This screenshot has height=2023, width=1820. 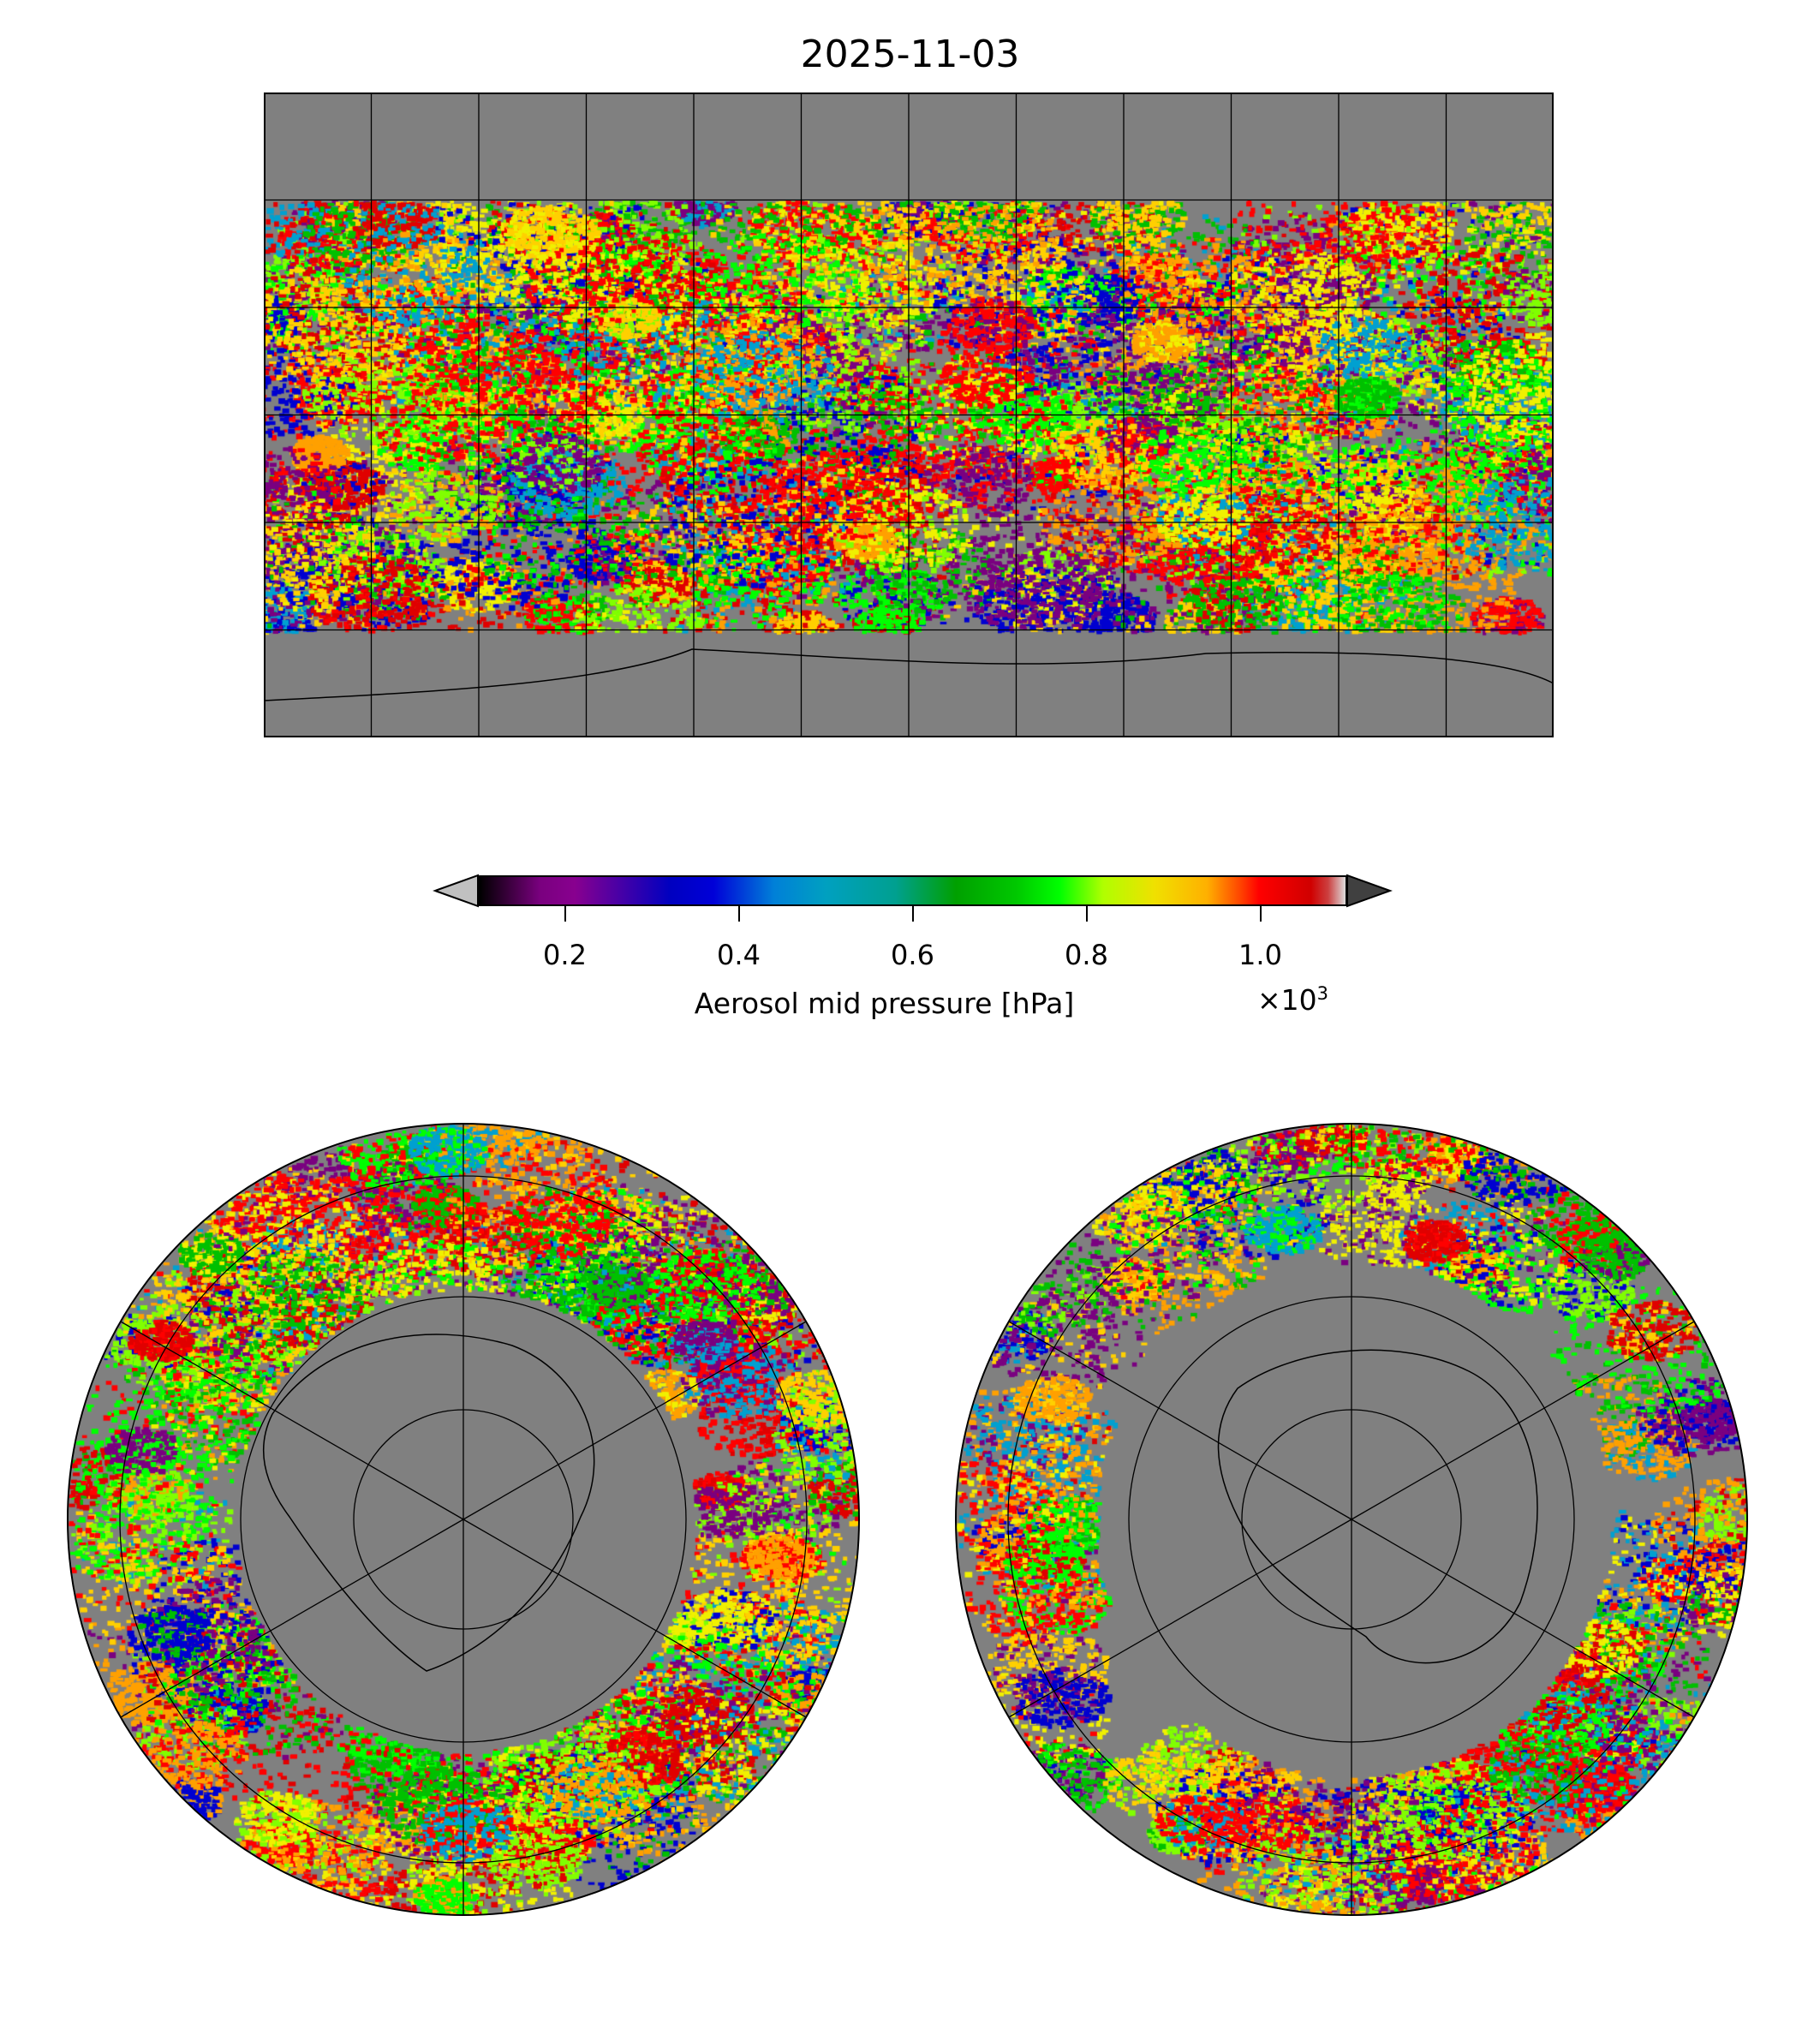 I want to click on colorbar-label: Aerosol mid pressure [hPa], so click(x=885, y=1004).